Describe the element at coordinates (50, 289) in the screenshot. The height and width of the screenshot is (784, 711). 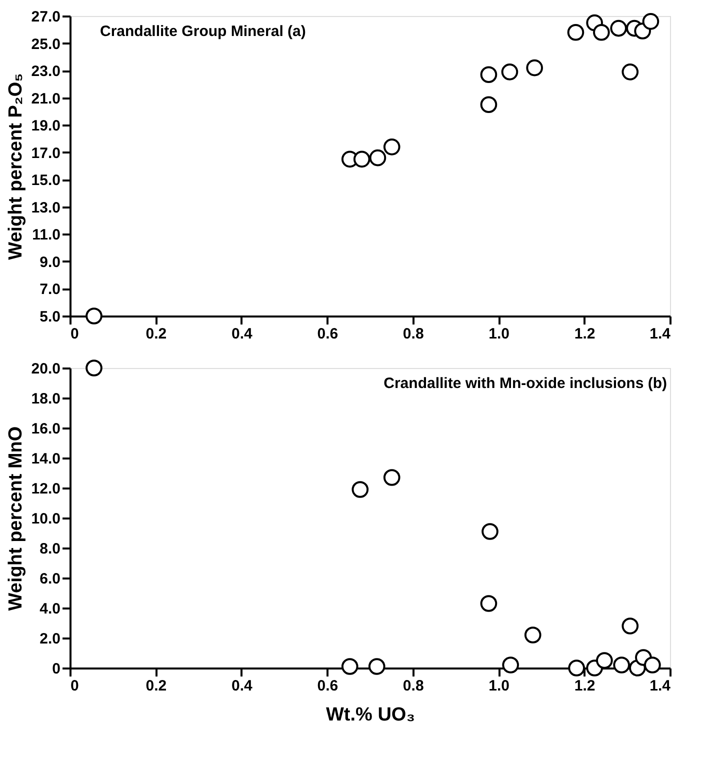
I see `y-tick-label: 7.0` at that location.